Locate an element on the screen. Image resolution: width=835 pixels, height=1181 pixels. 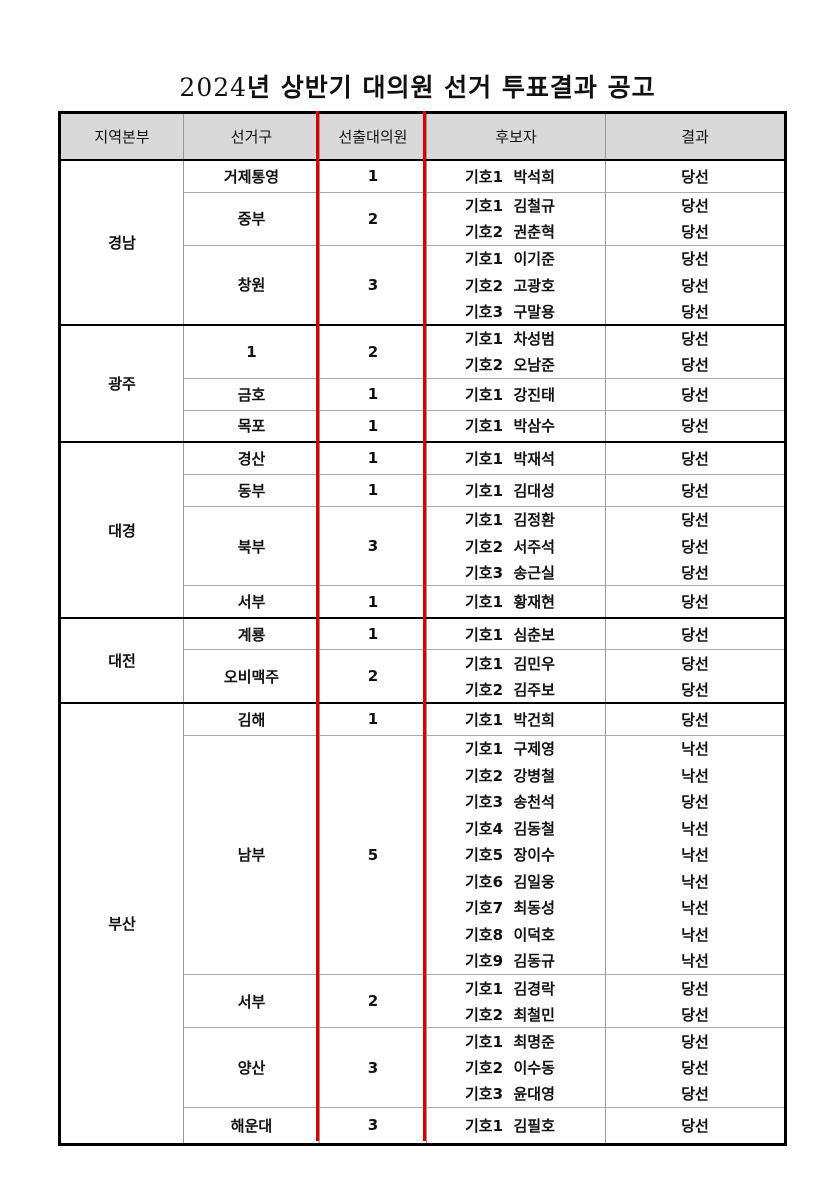
table-row: 기호8 이덕호 낙선 is located at coordinates (423, 934).